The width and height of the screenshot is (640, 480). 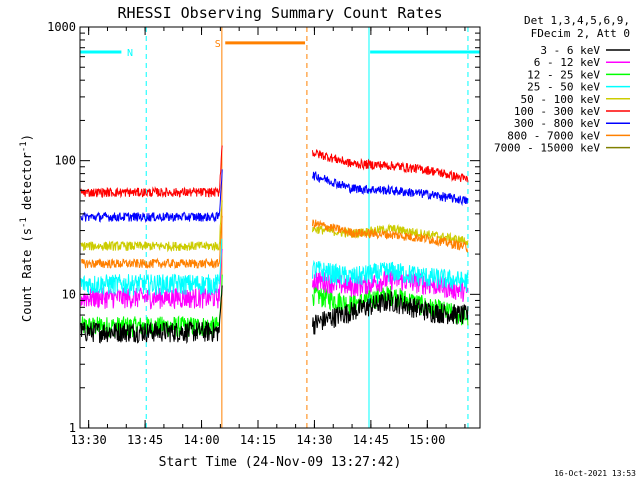 I want to click on legend-label-3: 25 - 50 keV, so click(x=563, y=87).